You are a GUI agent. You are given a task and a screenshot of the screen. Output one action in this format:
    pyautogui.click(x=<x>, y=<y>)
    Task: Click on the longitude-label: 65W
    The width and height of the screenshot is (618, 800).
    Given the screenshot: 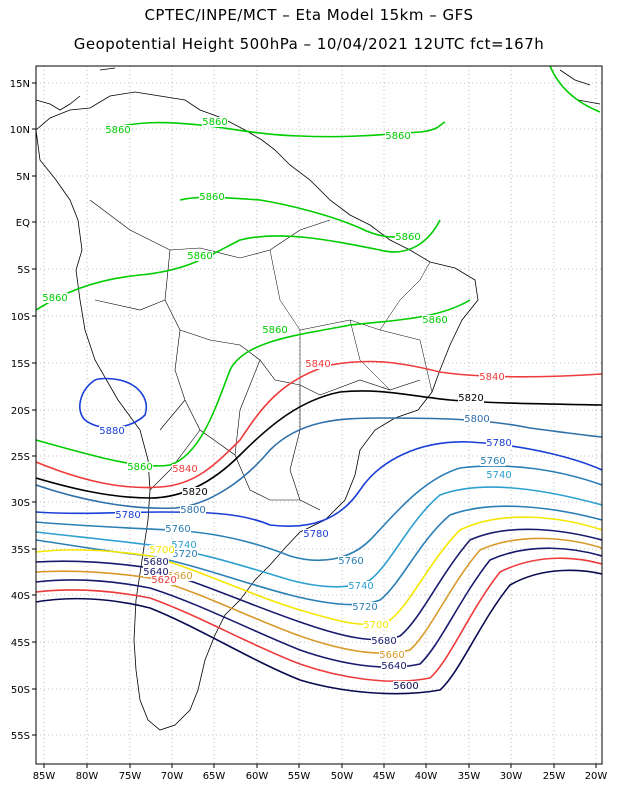 What is the action you would take?
    pyautogui.click(x=214, y=776)
    